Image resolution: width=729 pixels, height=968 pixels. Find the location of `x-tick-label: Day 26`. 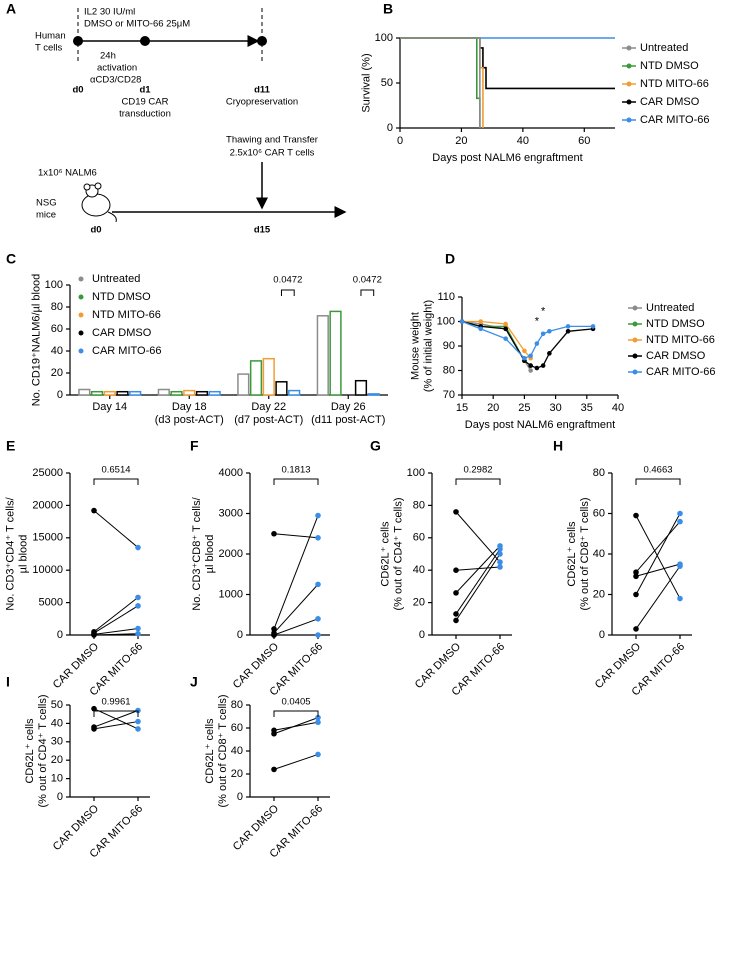

x-tick-label: Day 26 is located at coordinates (348, 407).